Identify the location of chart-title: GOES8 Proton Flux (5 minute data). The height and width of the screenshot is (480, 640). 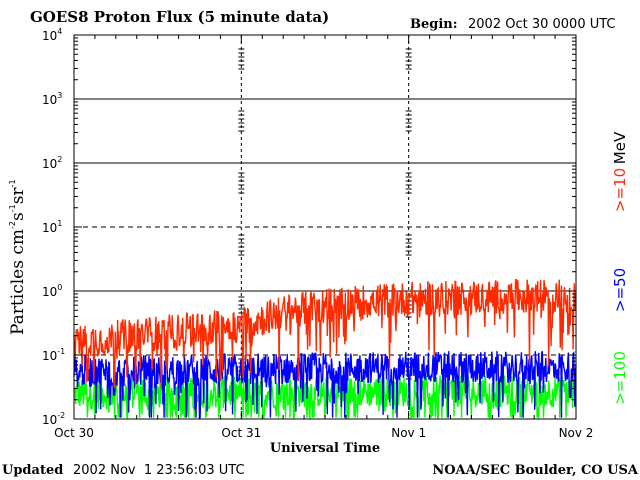
(179, 17).